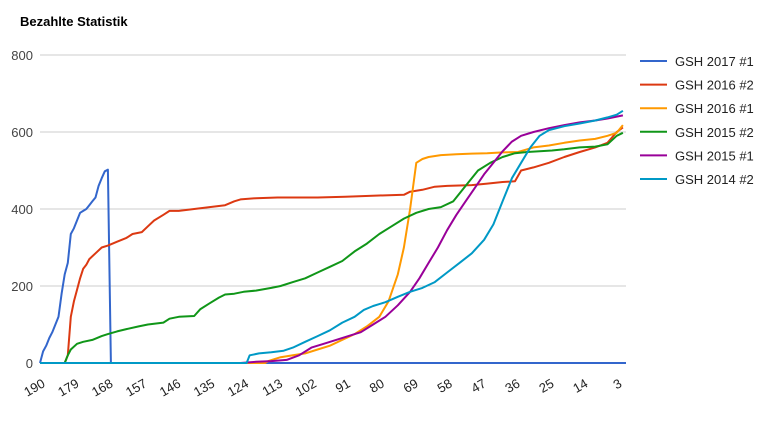 This screenshot has height=421, width=775. I want to click on y-tick-label: 600, so click(22, 132).